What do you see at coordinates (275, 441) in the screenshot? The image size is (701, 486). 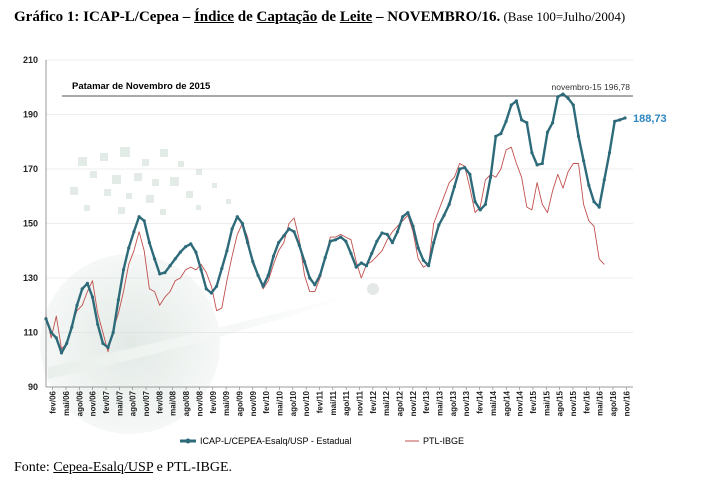 I see `legend-label-icap: ICAP-L/CEPEA-Esalq/USP - Estadual` at bounding box center [275, 441].